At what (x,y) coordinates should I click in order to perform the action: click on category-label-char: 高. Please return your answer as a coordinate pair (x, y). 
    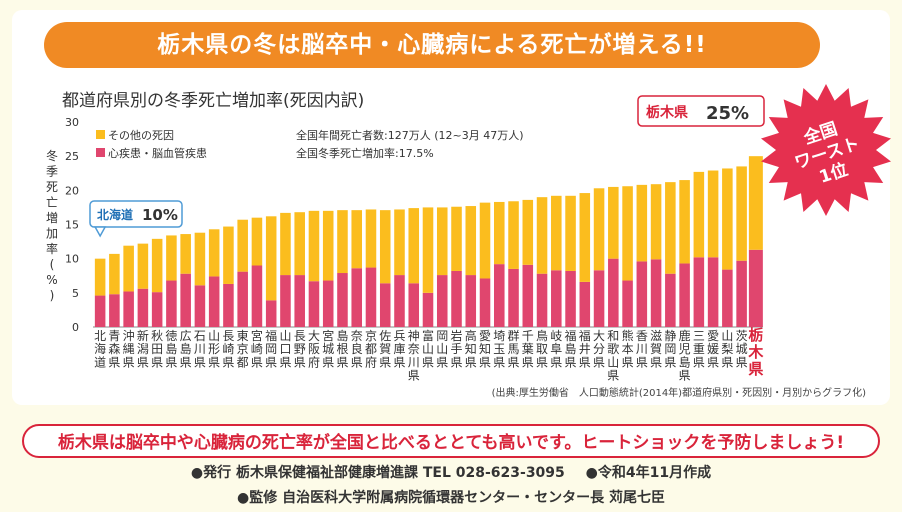
    Looking at the image, I should click on (471, 335).